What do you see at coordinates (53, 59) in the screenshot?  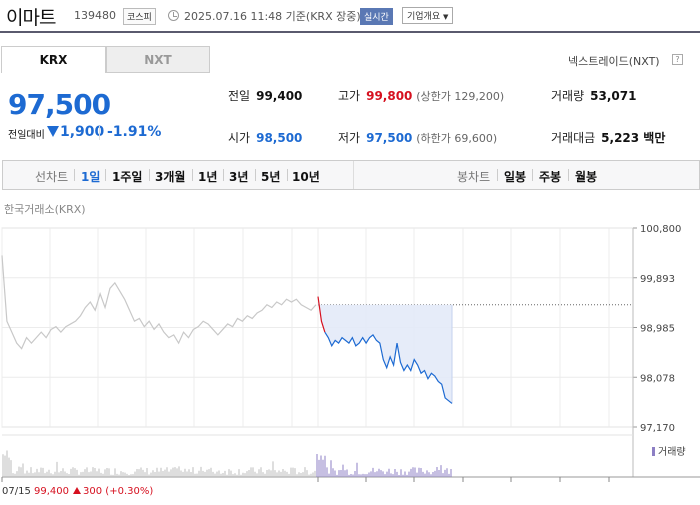 I see `tab-krx: KRX` at bounding box center [53, 59].